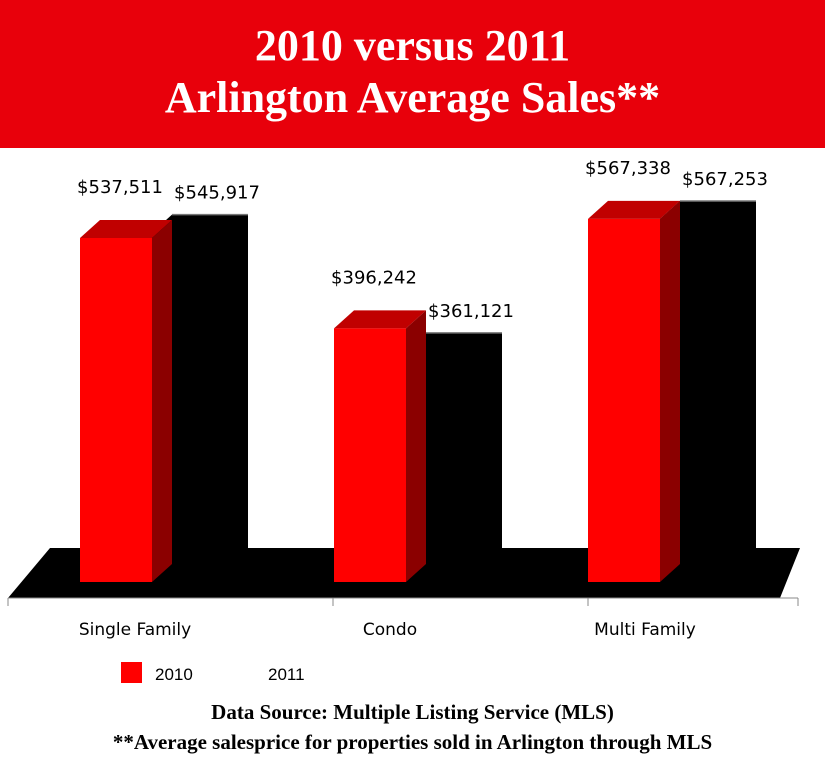 The image size is (825, 768). What do you see at coordinates (217, 193) in the screenshot?
I see `data-label-2011: $545,917` at bounding box center [217, 193].